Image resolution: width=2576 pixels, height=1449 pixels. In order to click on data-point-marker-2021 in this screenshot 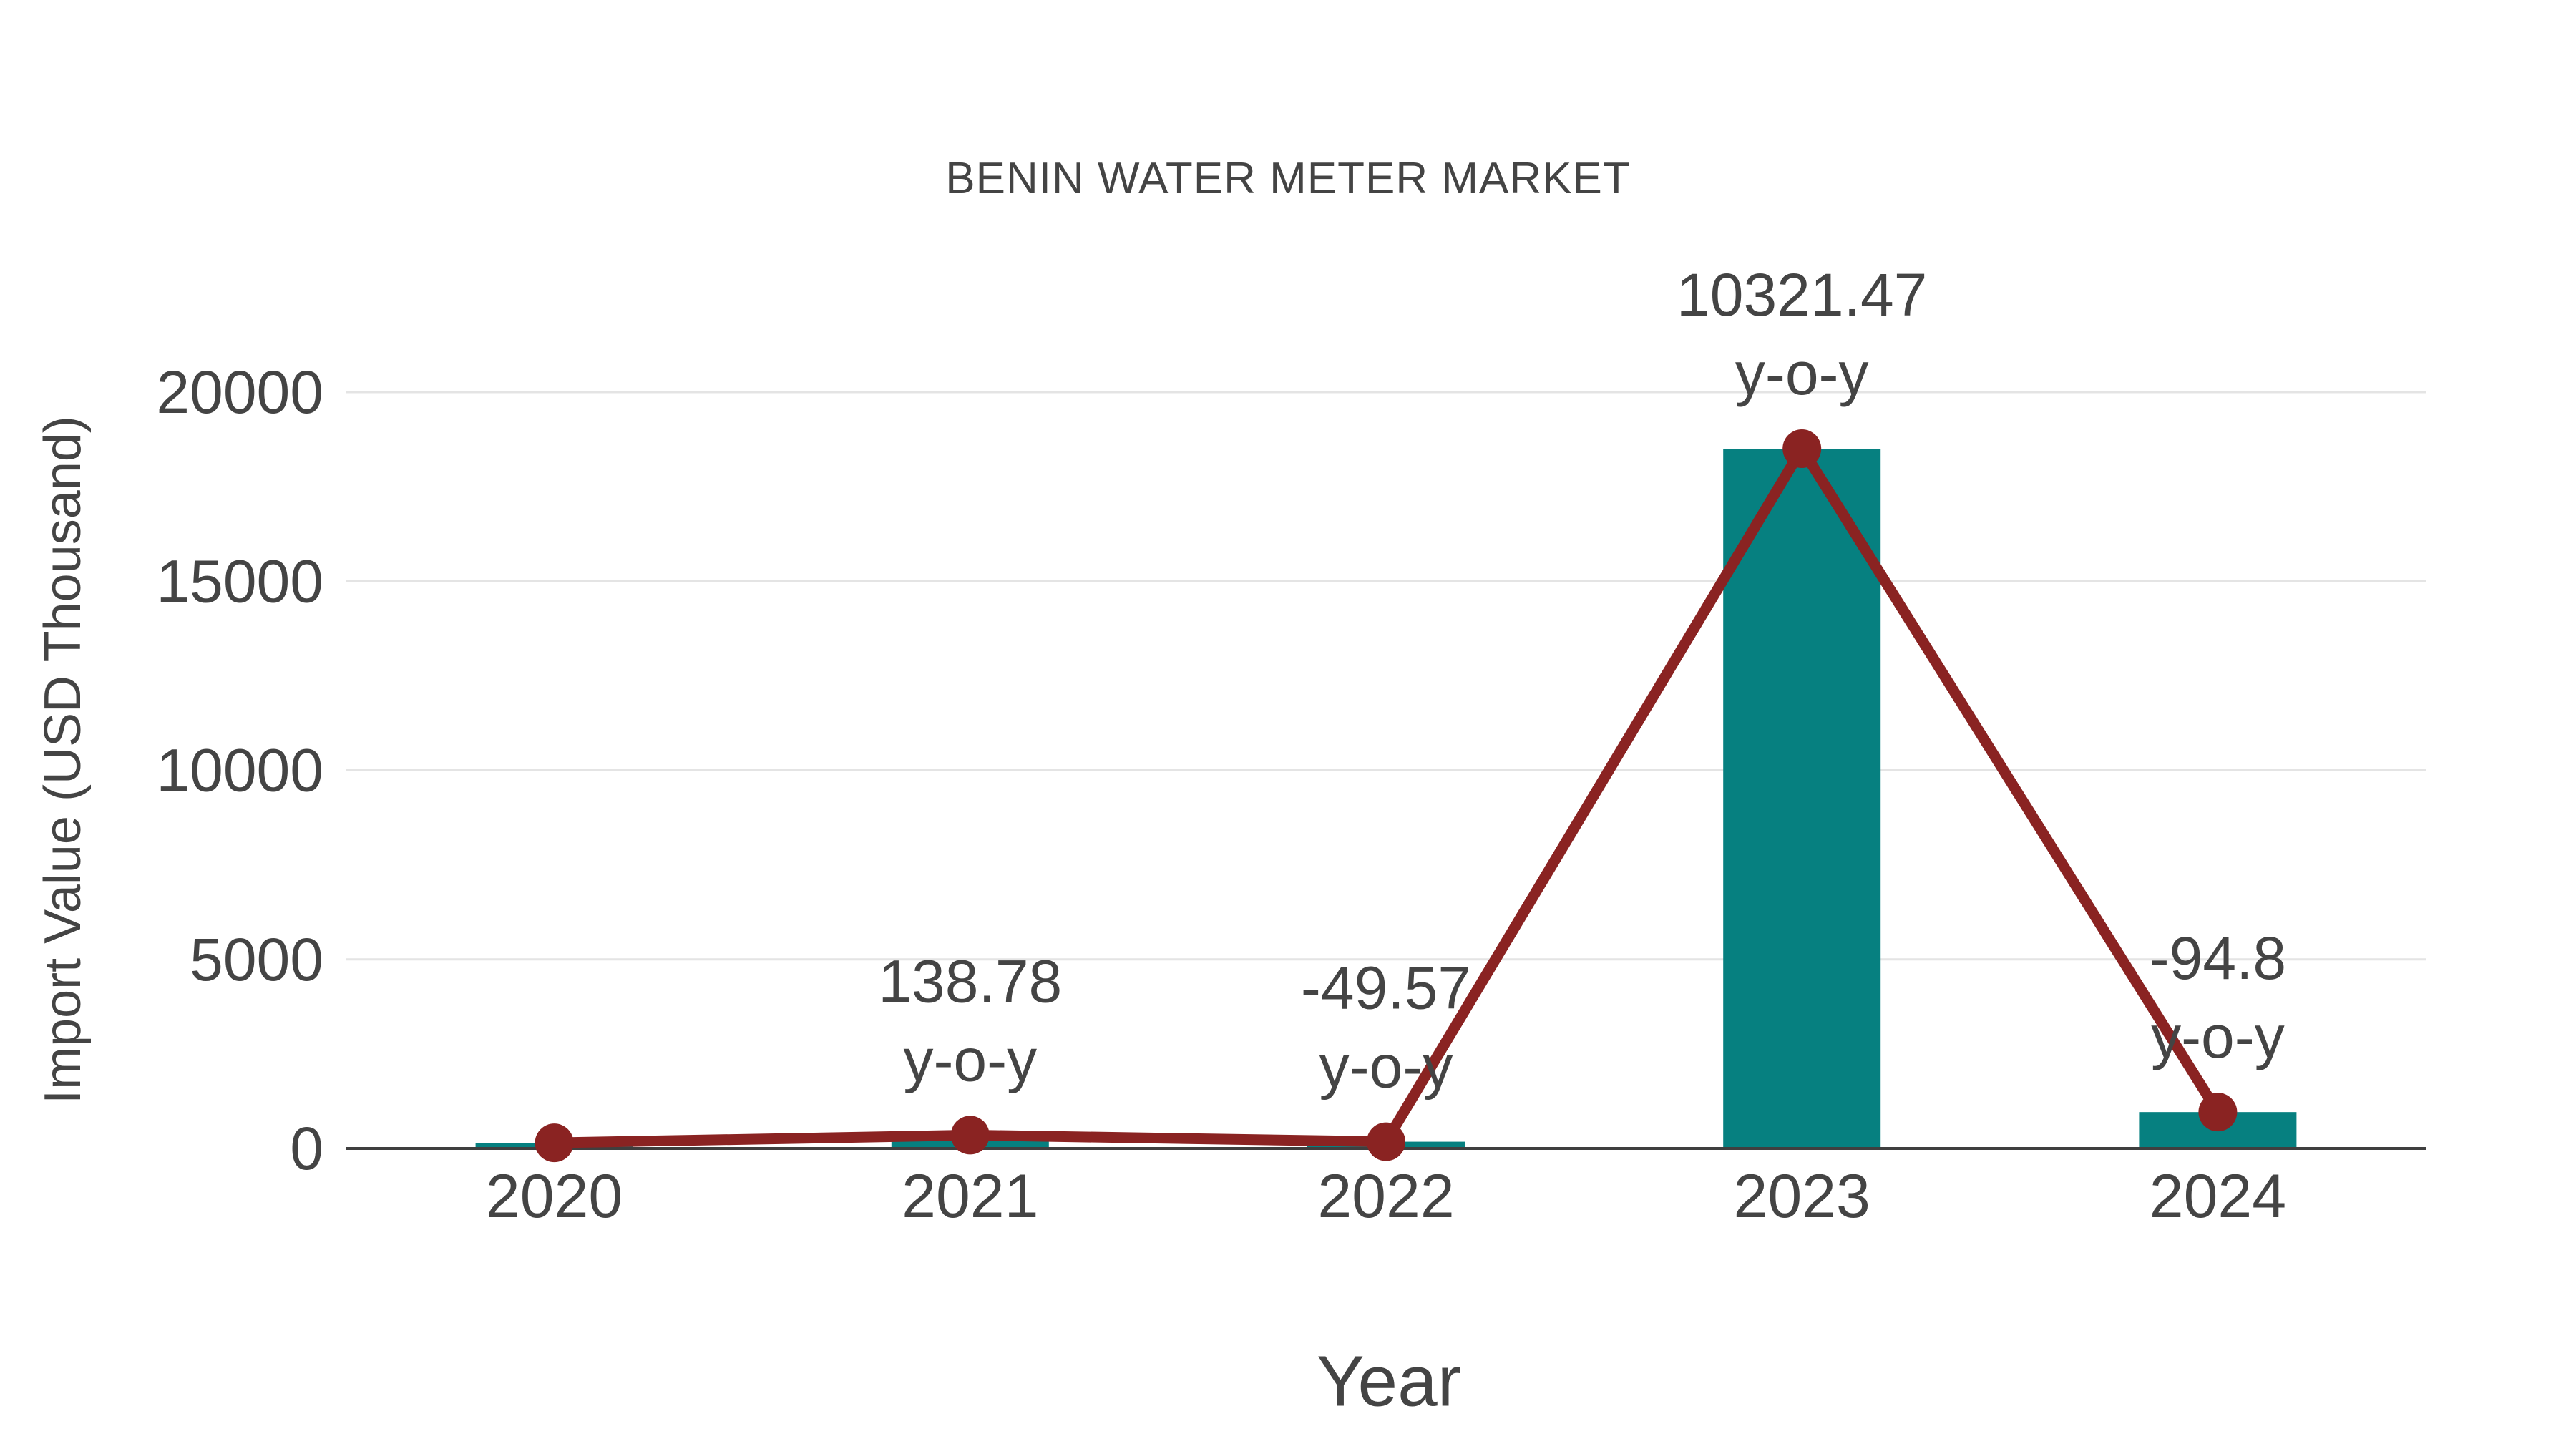, I will do `click(970, 1135)`.